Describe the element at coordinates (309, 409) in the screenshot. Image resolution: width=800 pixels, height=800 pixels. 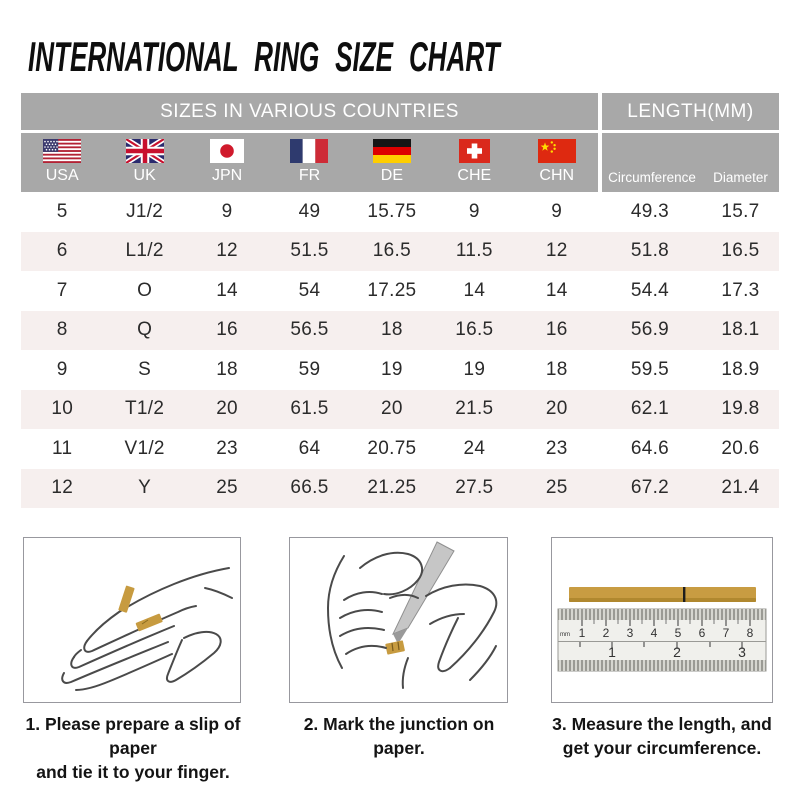
I see `cell: 61.5` at that location.